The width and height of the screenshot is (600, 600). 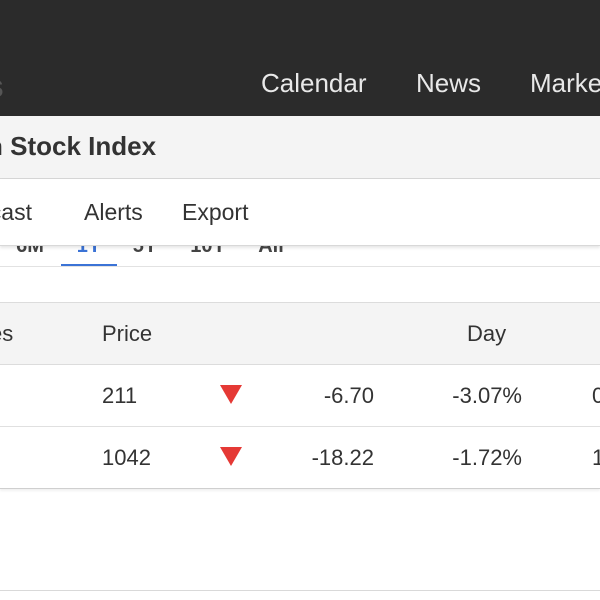 I want to click on nav-markets: Marke, so click(x=565, y=83).